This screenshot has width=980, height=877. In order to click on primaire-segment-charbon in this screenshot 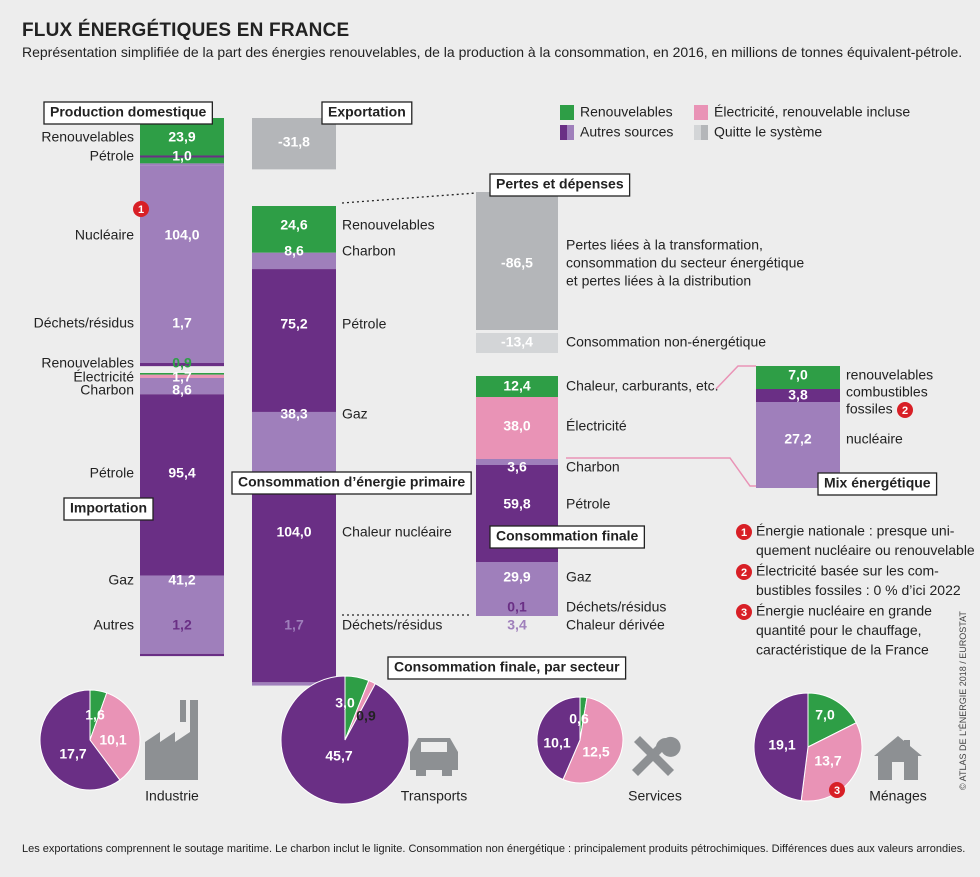, I will do `click(294, 261)`.